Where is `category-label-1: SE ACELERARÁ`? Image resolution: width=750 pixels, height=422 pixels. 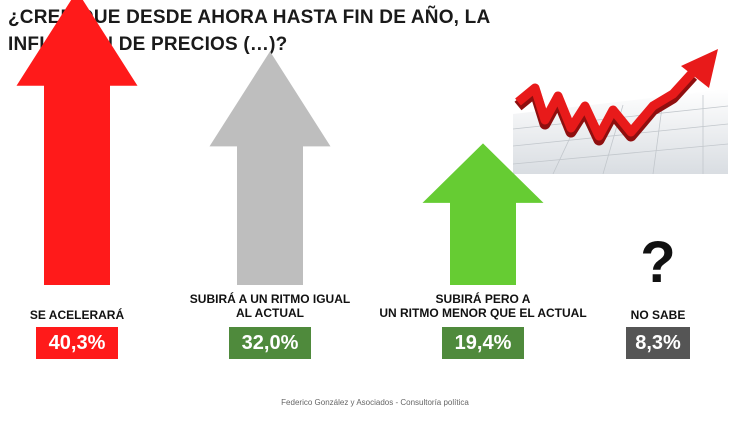
category-label-1: SE ACELERARÁ is located at coordinates (93, 315).